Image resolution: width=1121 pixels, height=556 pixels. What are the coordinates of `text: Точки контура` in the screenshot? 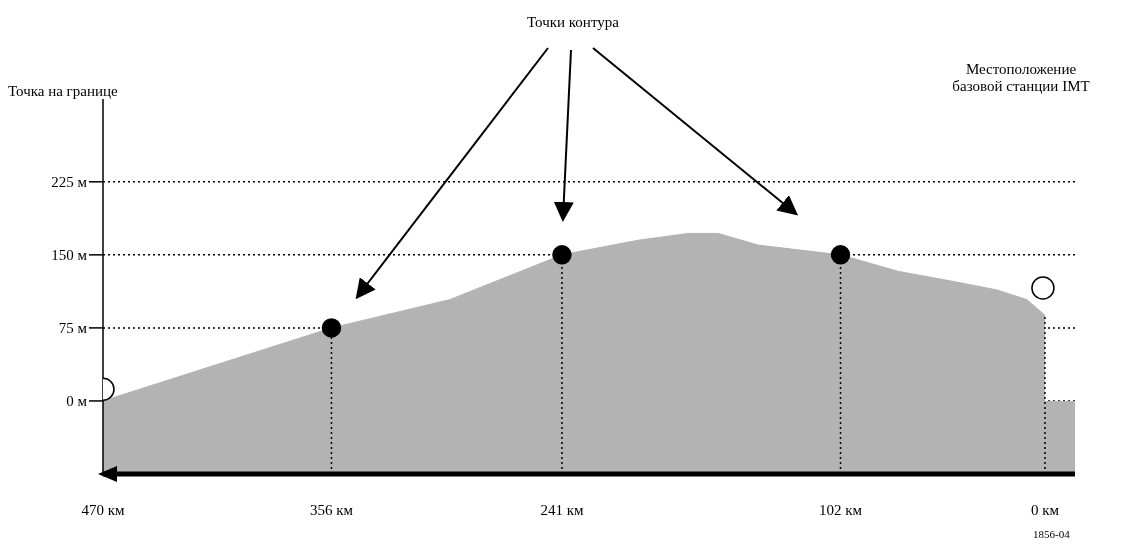 It's located at (573, 22).